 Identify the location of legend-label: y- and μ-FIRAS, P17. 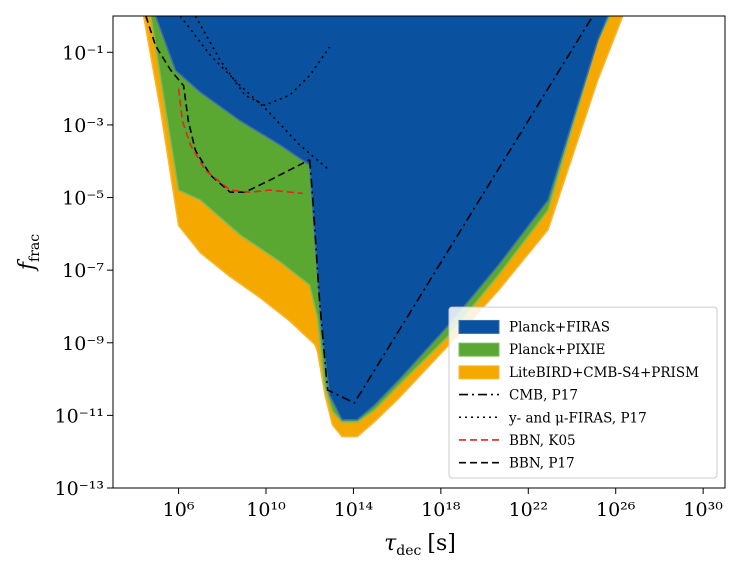
(577, 418).